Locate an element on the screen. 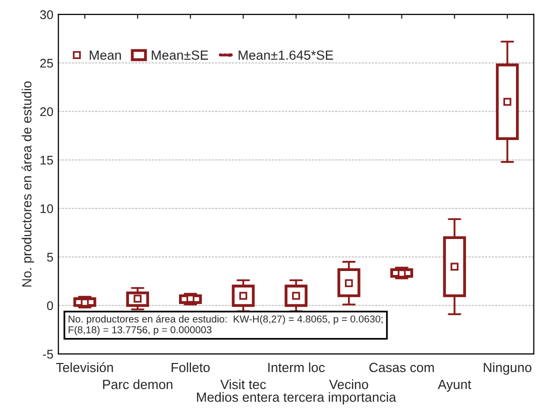 Image resolution: width=556 pixels, height=414 pixels. y-tick-label: 10 is located at coordinates (47, 209).